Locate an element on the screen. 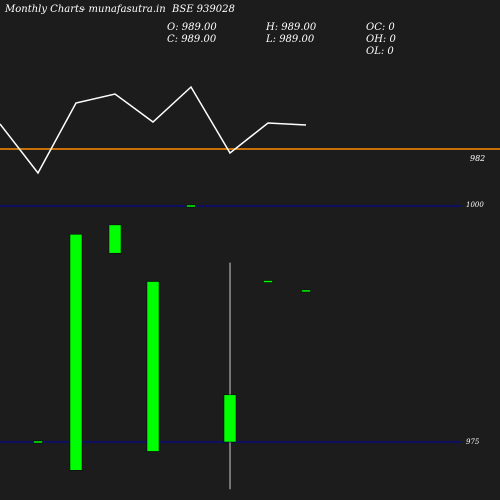 The width and height of the screenshot is (500, 500). close-line-series is located at coordinates (153, 130).